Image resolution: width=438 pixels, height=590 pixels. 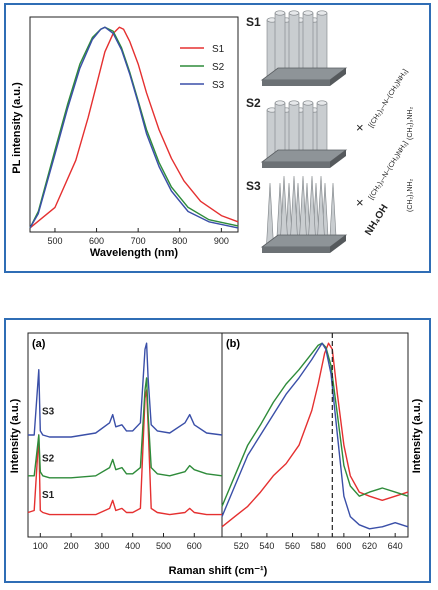 I want to click on reagent-2-substituent: (CH₂)₃NH₂, so click(x=410, y=195).